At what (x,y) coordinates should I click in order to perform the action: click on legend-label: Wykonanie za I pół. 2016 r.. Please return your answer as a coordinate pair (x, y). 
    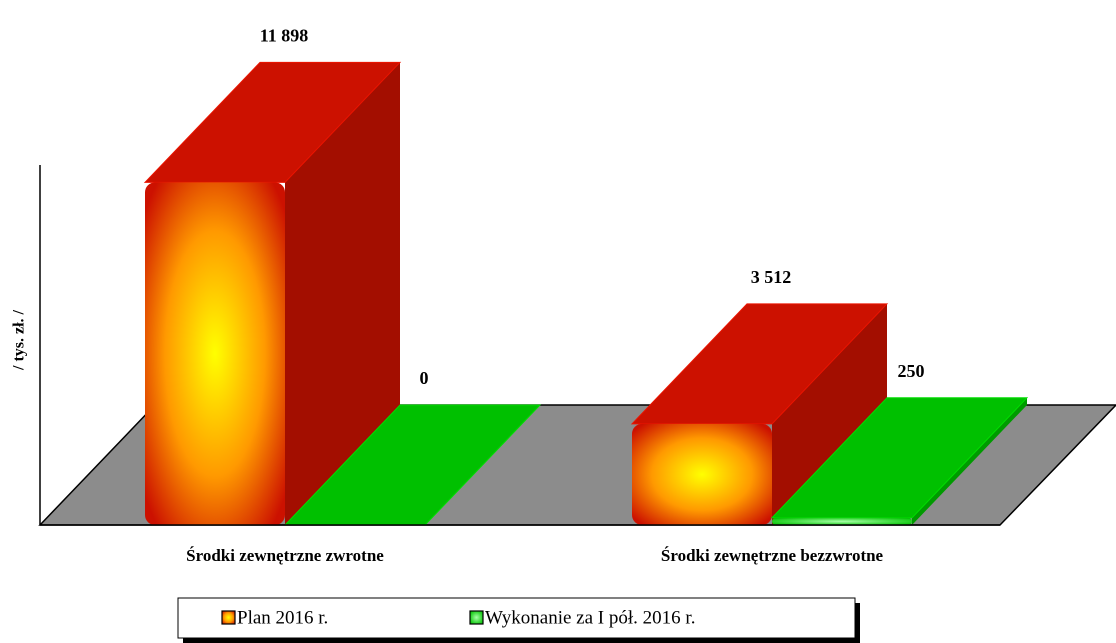
    Looking at the image, I should click on (590, 617).